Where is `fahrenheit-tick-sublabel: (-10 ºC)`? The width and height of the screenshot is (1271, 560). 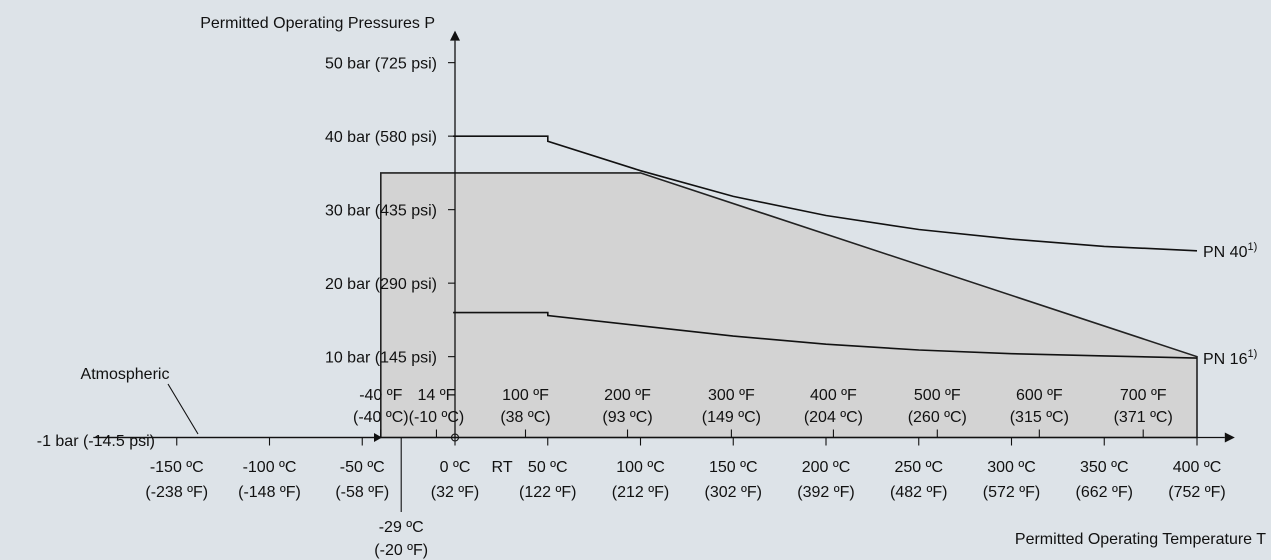 fahrenheit-tick-sublabel: (-10 ºC) is located at coordinates (437, 417).